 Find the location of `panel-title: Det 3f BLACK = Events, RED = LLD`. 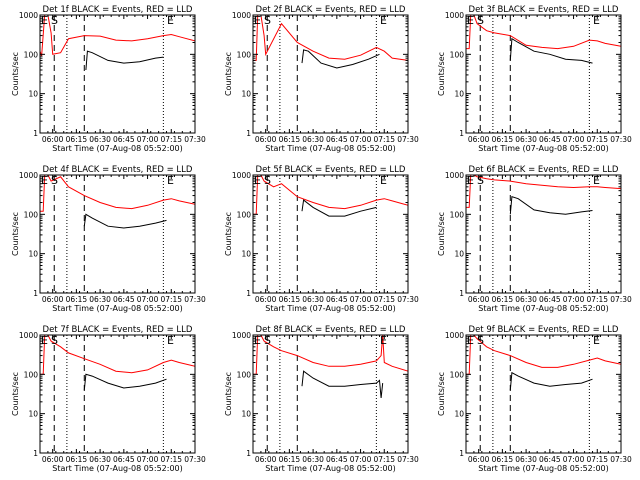

panel-title: Det 3f BLACK = Events, RED = LLD is located at coordinates (544, 10).